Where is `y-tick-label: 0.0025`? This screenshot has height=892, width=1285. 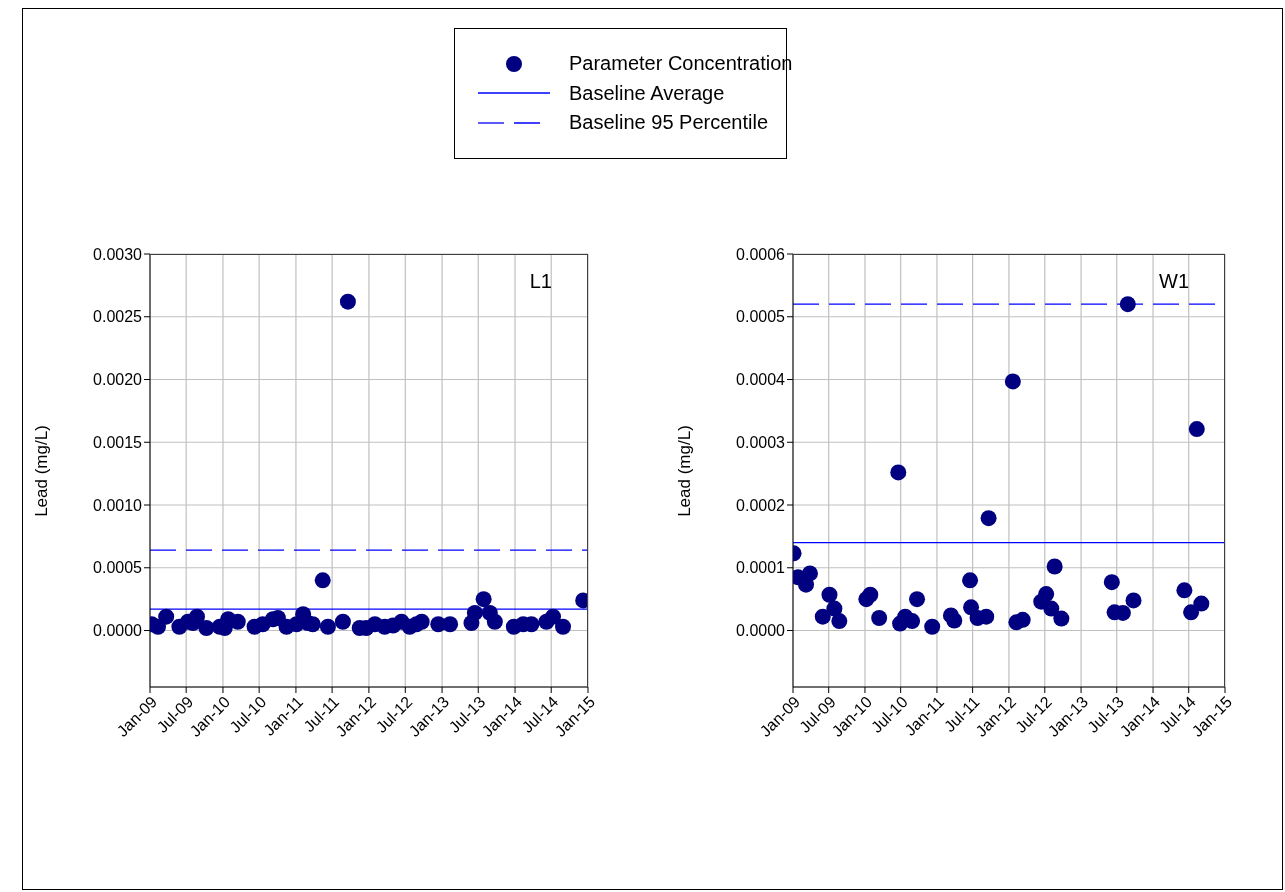 y-tick-label: 0.0025 is located at coordinates (118, 317).